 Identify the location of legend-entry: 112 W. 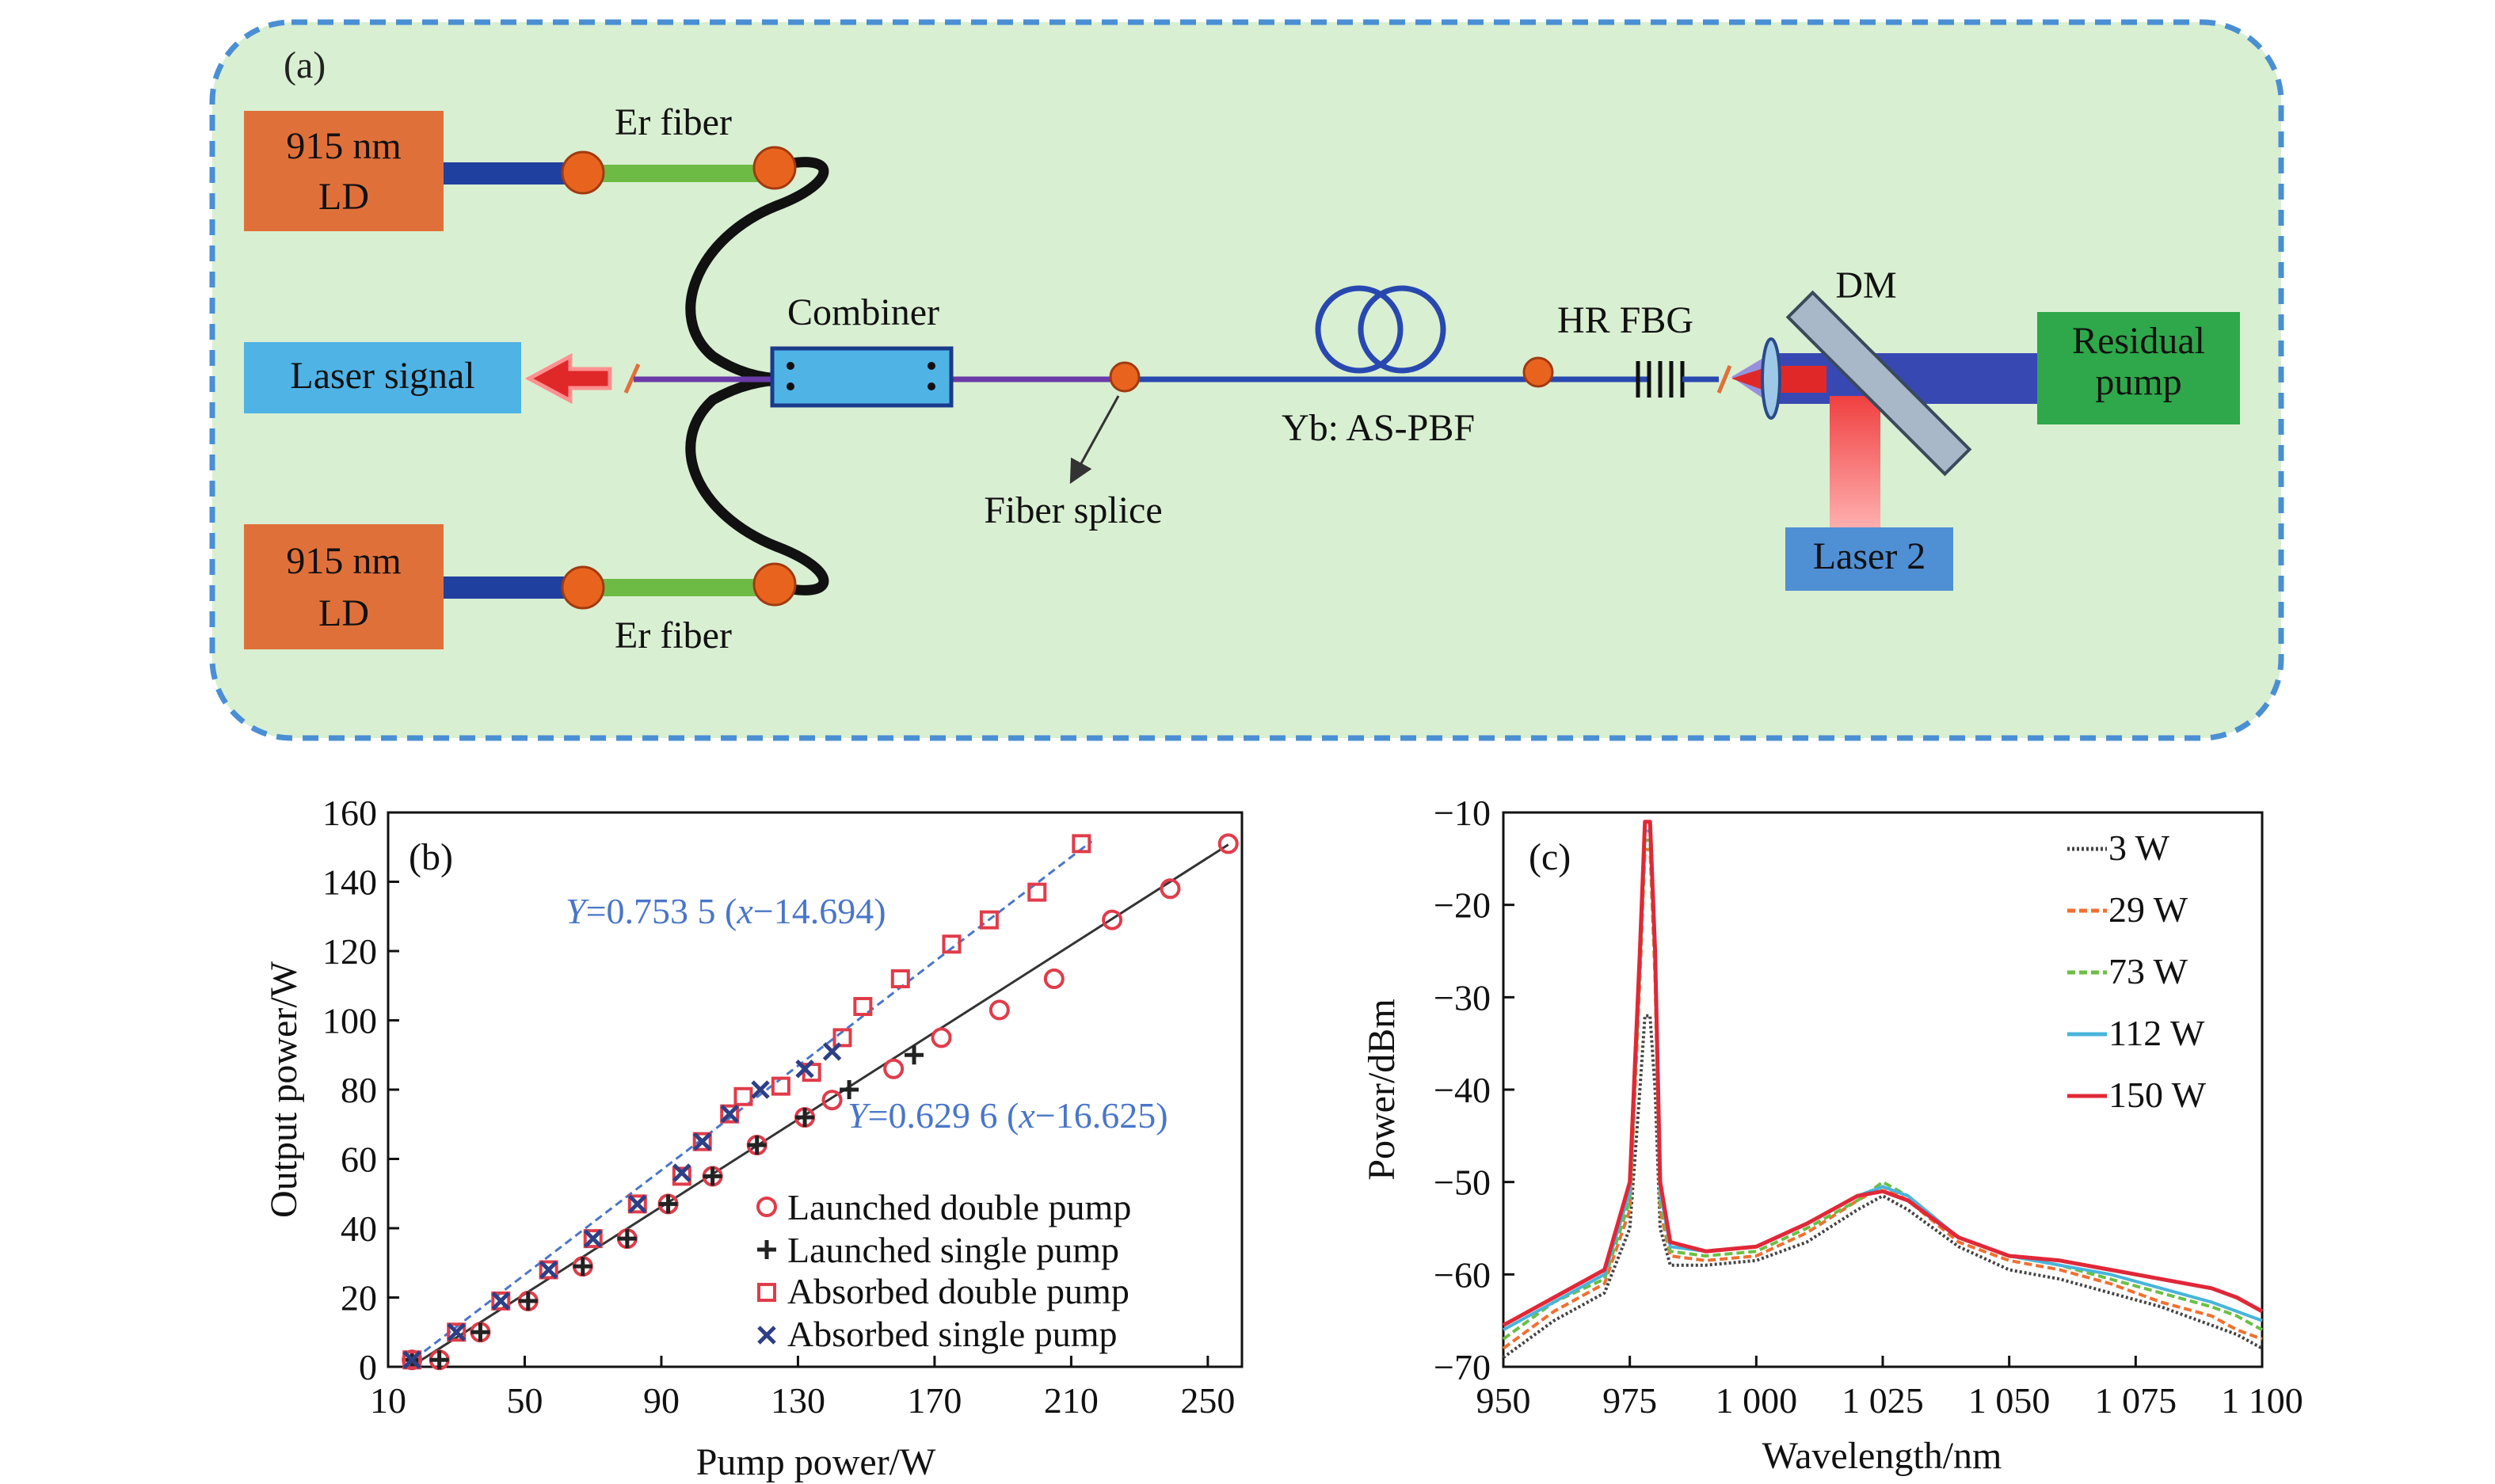
(2136, 1033).